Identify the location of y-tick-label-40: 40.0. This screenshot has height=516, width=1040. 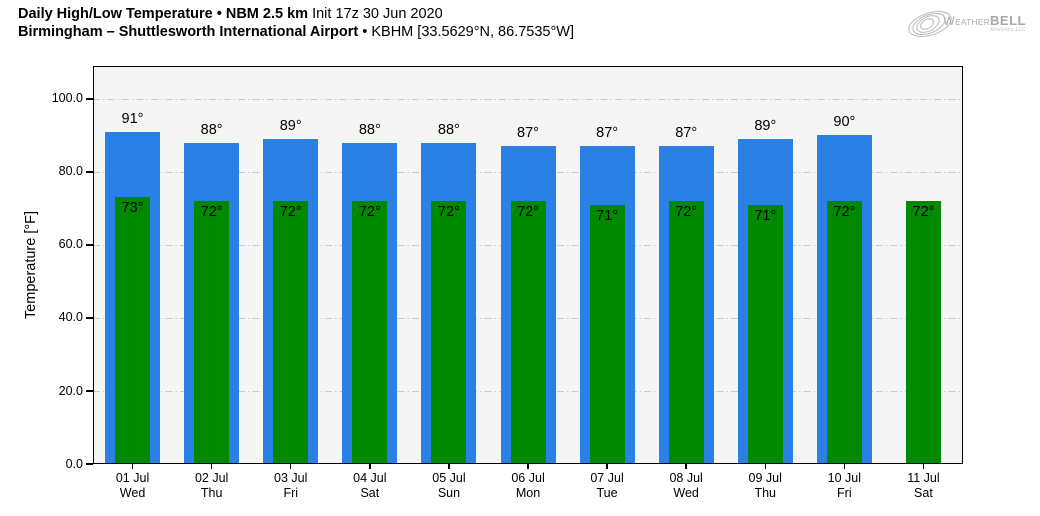
(70, 317).